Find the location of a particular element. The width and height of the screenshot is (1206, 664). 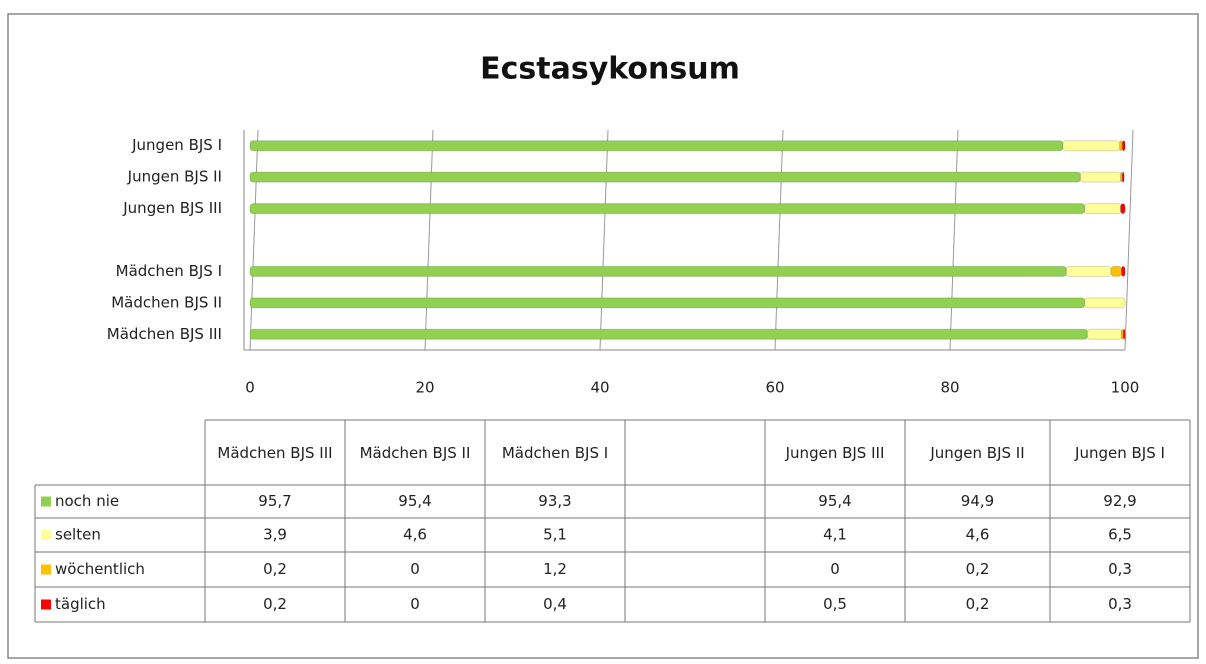

legend-label: wöchentlich is located at coordinates (100, 569).